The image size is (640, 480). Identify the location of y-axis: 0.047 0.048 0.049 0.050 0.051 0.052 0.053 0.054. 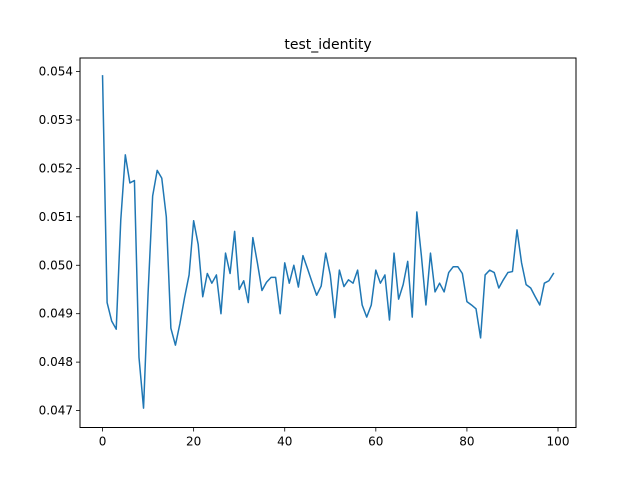
(59, 241).